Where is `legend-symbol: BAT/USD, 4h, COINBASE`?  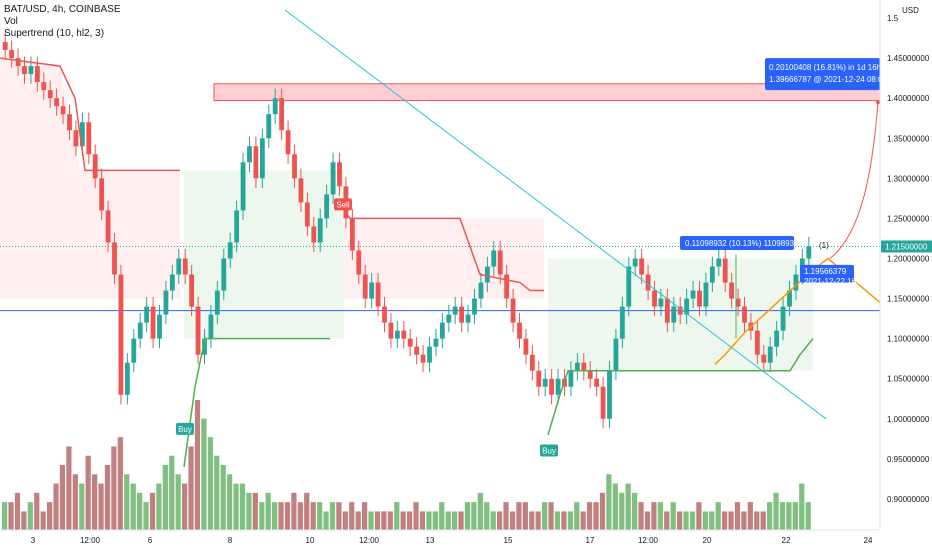
legend-symbol: BAT/USD, 4h, COINBASE is located at coordinates (62, 9).